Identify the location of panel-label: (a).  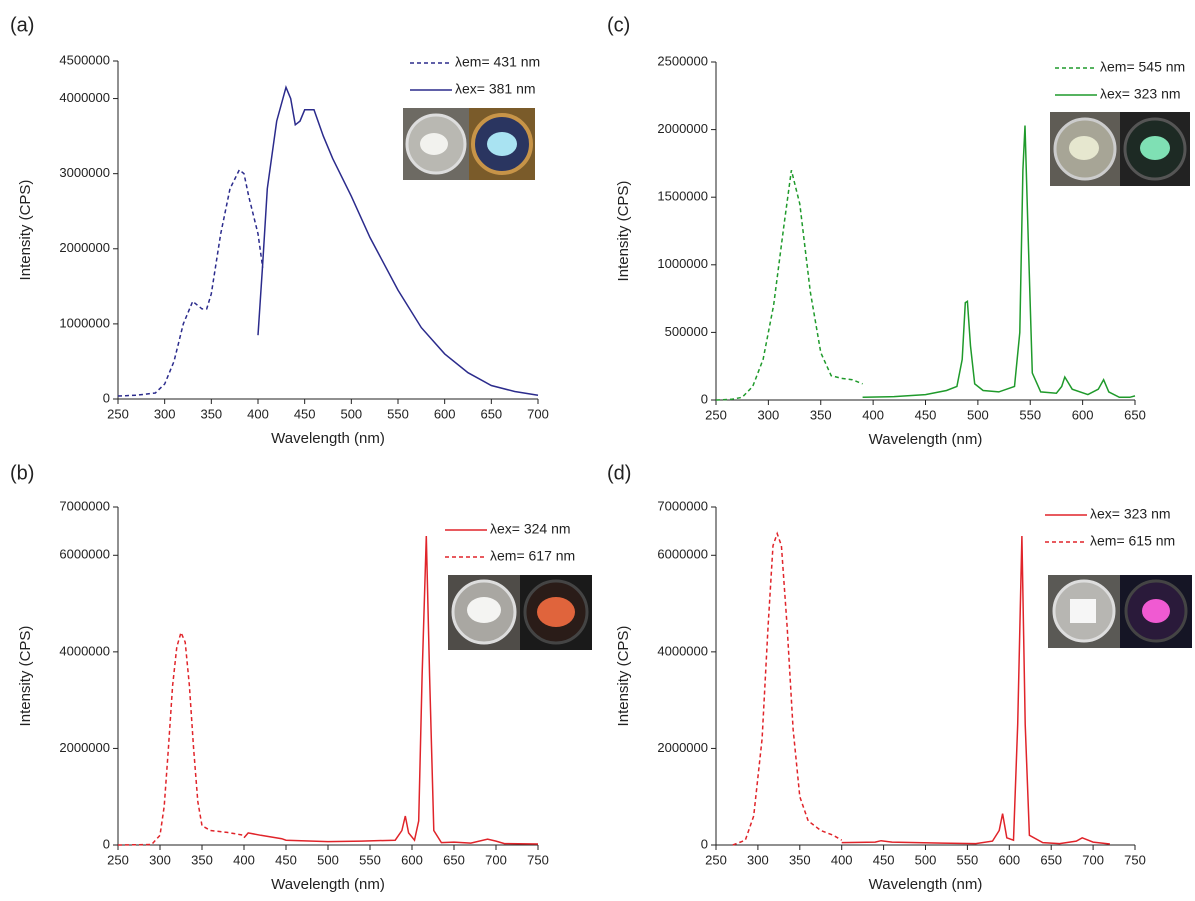
(22, 25).